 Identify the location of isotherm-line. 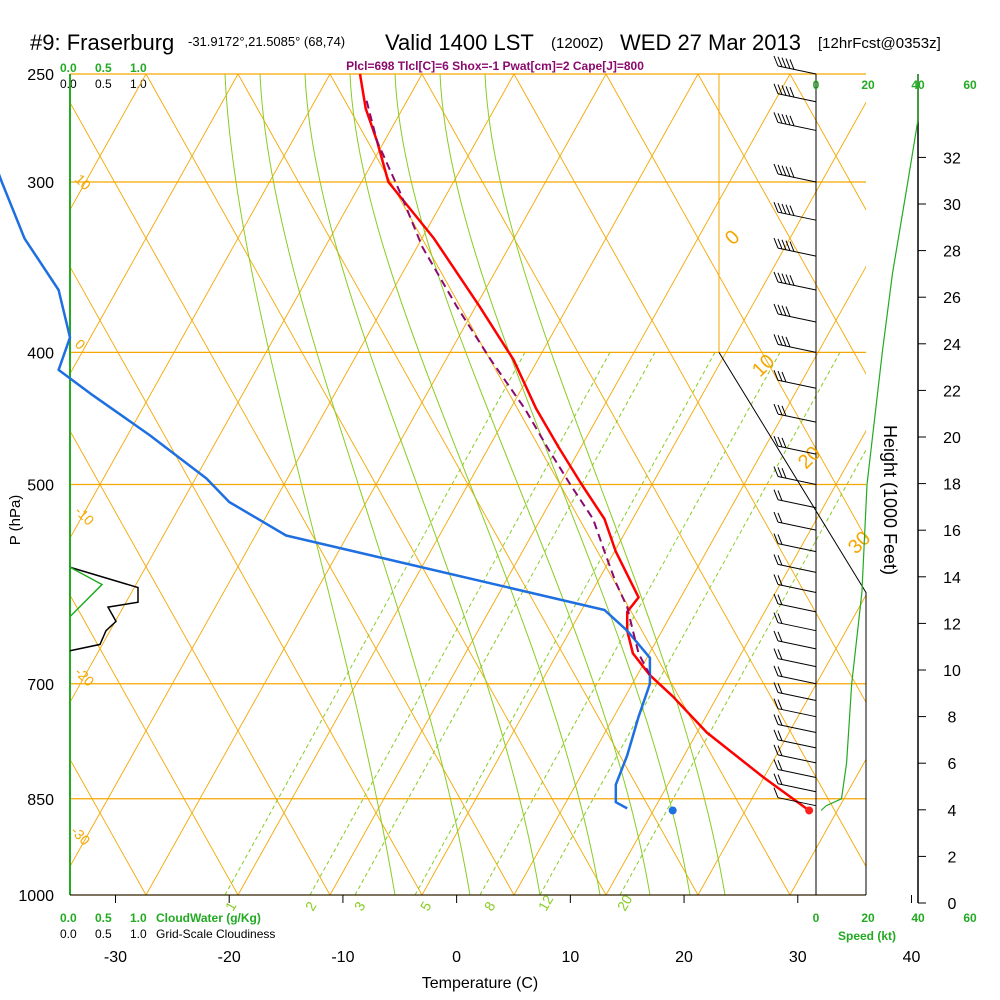
(987, 484).